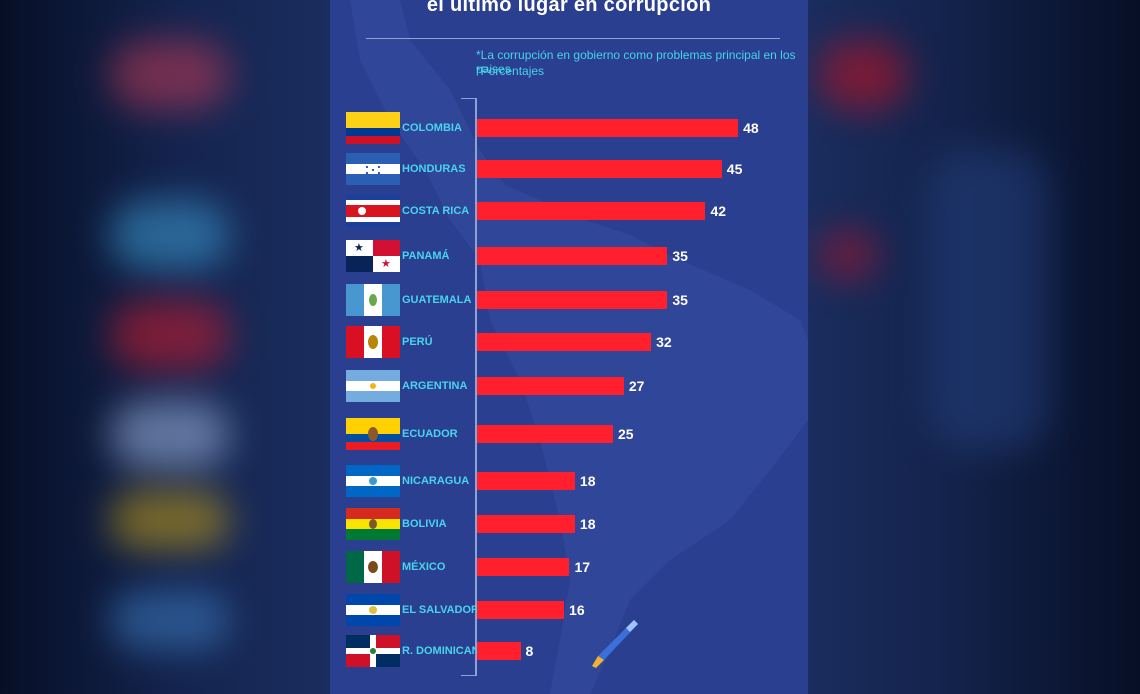 The image size is (1140, 694). What do you see at coordinates (373, 481) in the screenshot?
I see `nicaragua-flag-icon` at bounding box center [373, 481].